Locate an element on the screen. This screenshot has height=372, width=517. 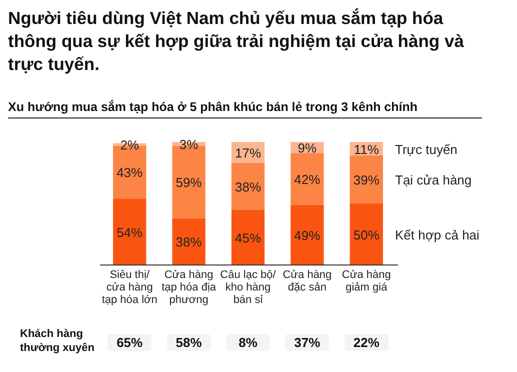
data-label: 42% is located at coordinates (307, 179).